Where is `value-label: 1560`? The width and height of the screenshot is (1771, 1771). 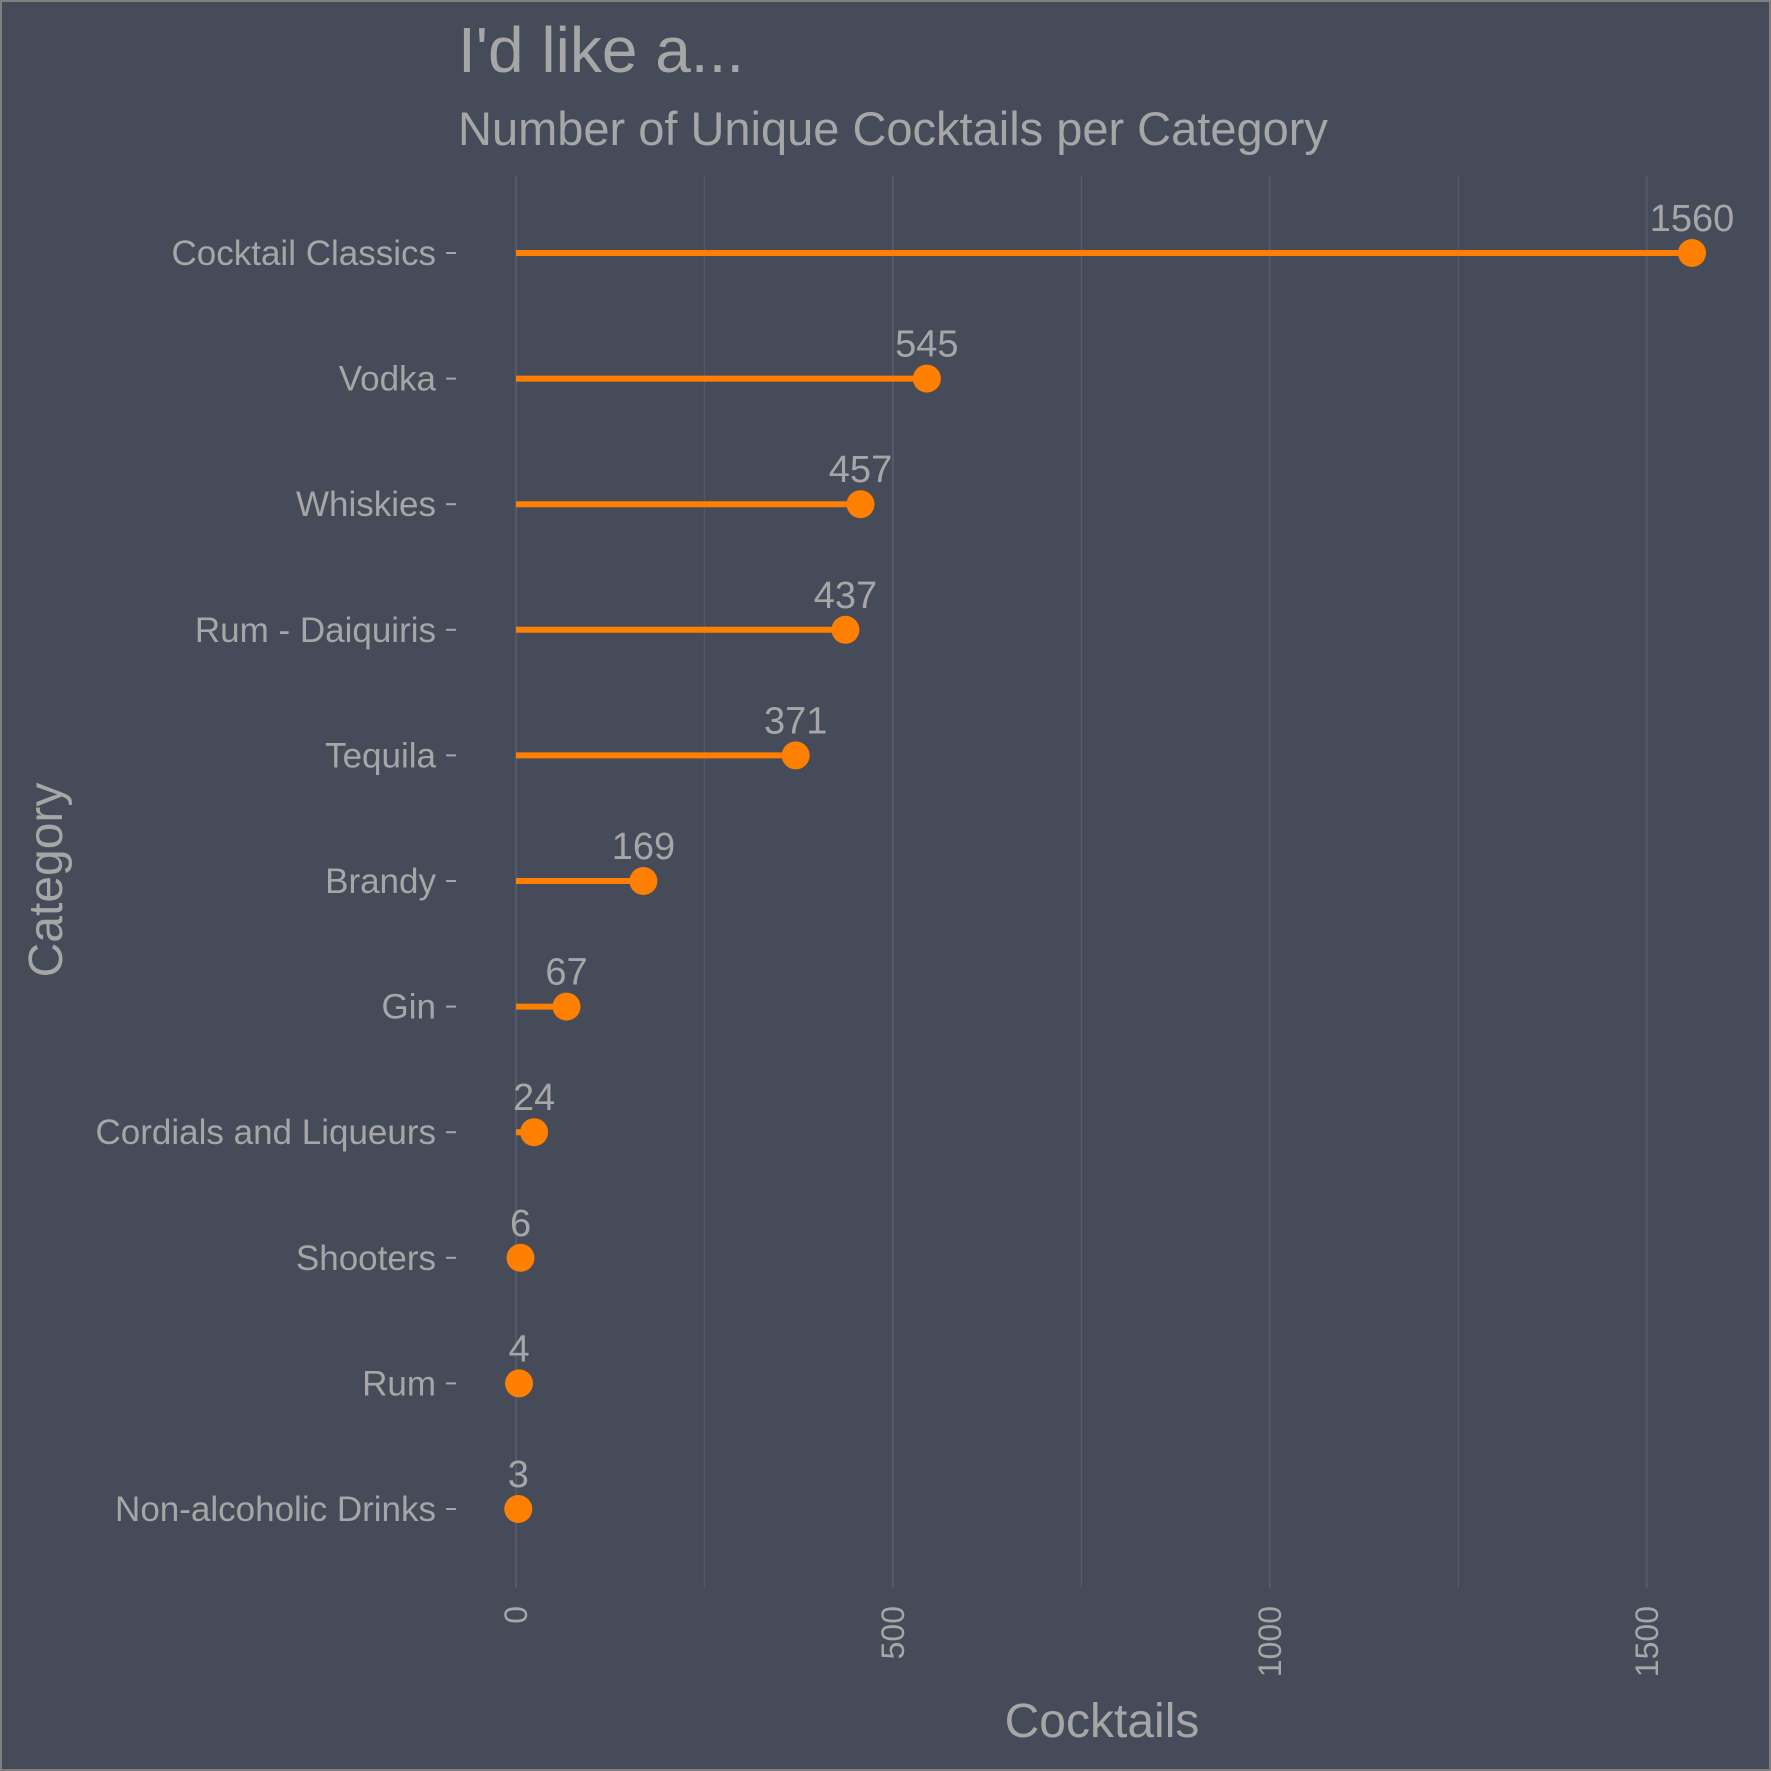 value-label: 1560 is located at coordinates (1692, 219).